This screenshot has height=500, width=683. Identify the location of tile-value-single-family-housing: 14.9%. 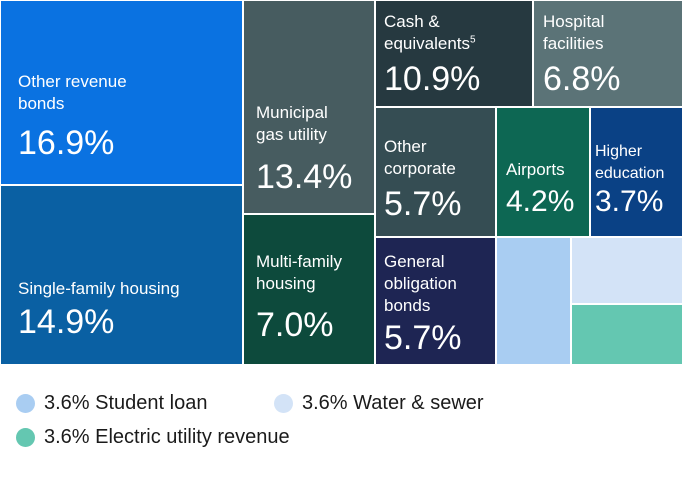
(66, 322).